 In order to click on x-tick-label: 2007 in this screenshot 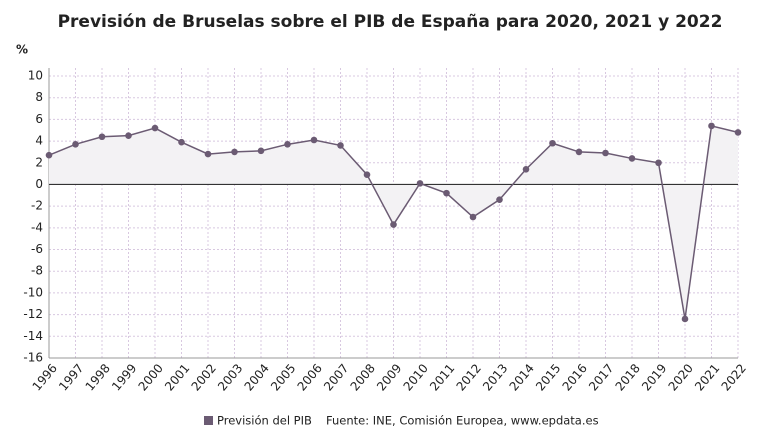, I will do `click(336, 377)`.